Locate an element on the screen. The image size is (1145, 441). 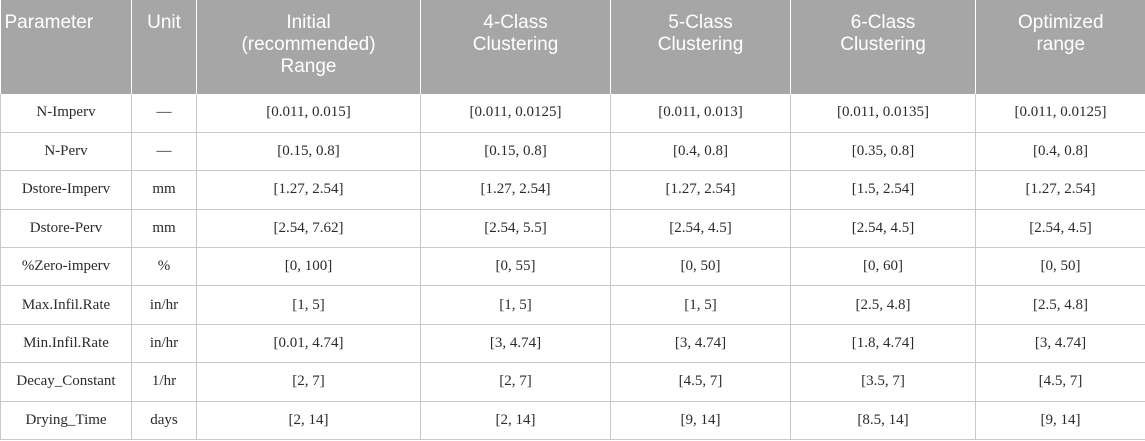
header-line: Unit is located at coordinates (164, 22).